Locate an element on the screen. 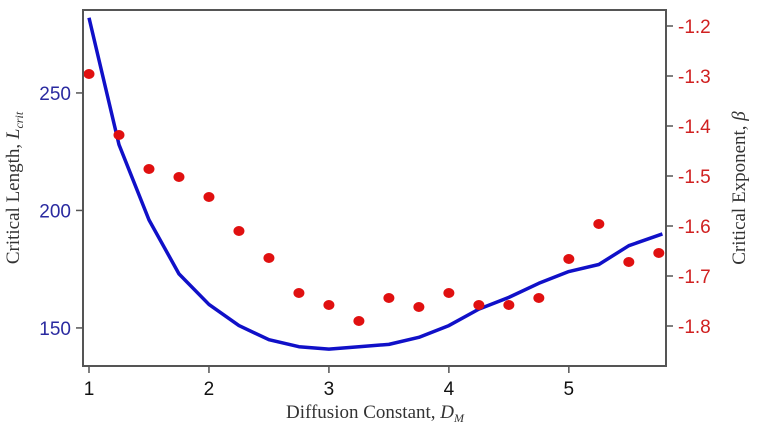  y-left-tick-label: 250 is located at coordinates (55, 94).